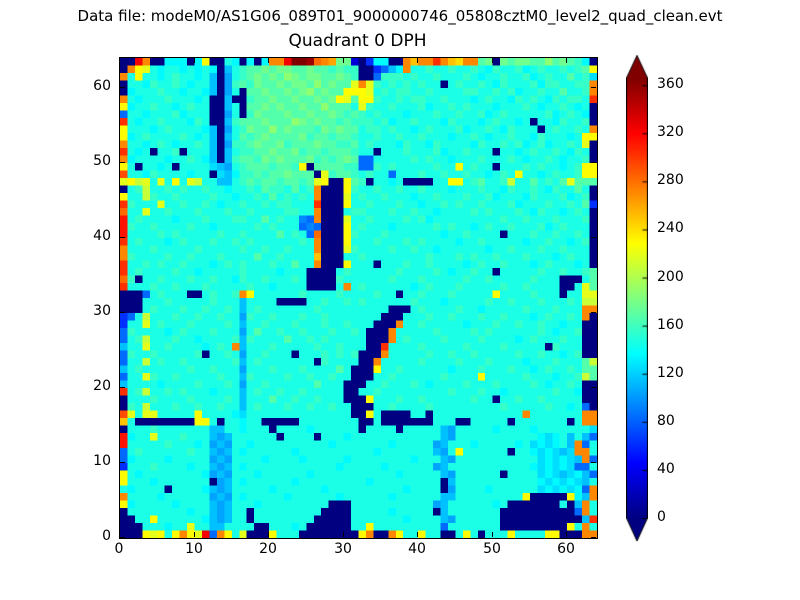  I want to click on colorbar-tick-label: 200, so click(670, 276).